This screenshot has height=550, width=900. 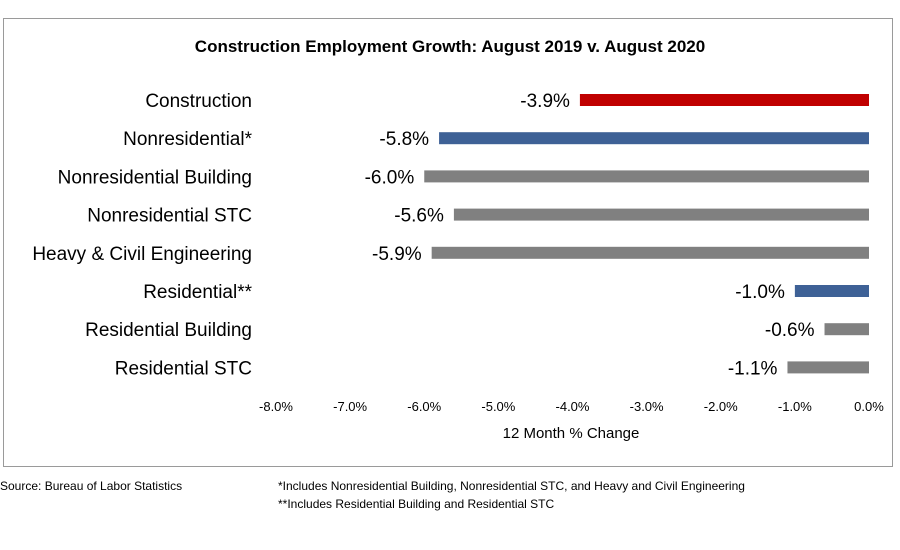 What do you see at coordinates (390, 177) in the screenshot?
I see `data-label: -6.0%` at bounding box center [390, 177].